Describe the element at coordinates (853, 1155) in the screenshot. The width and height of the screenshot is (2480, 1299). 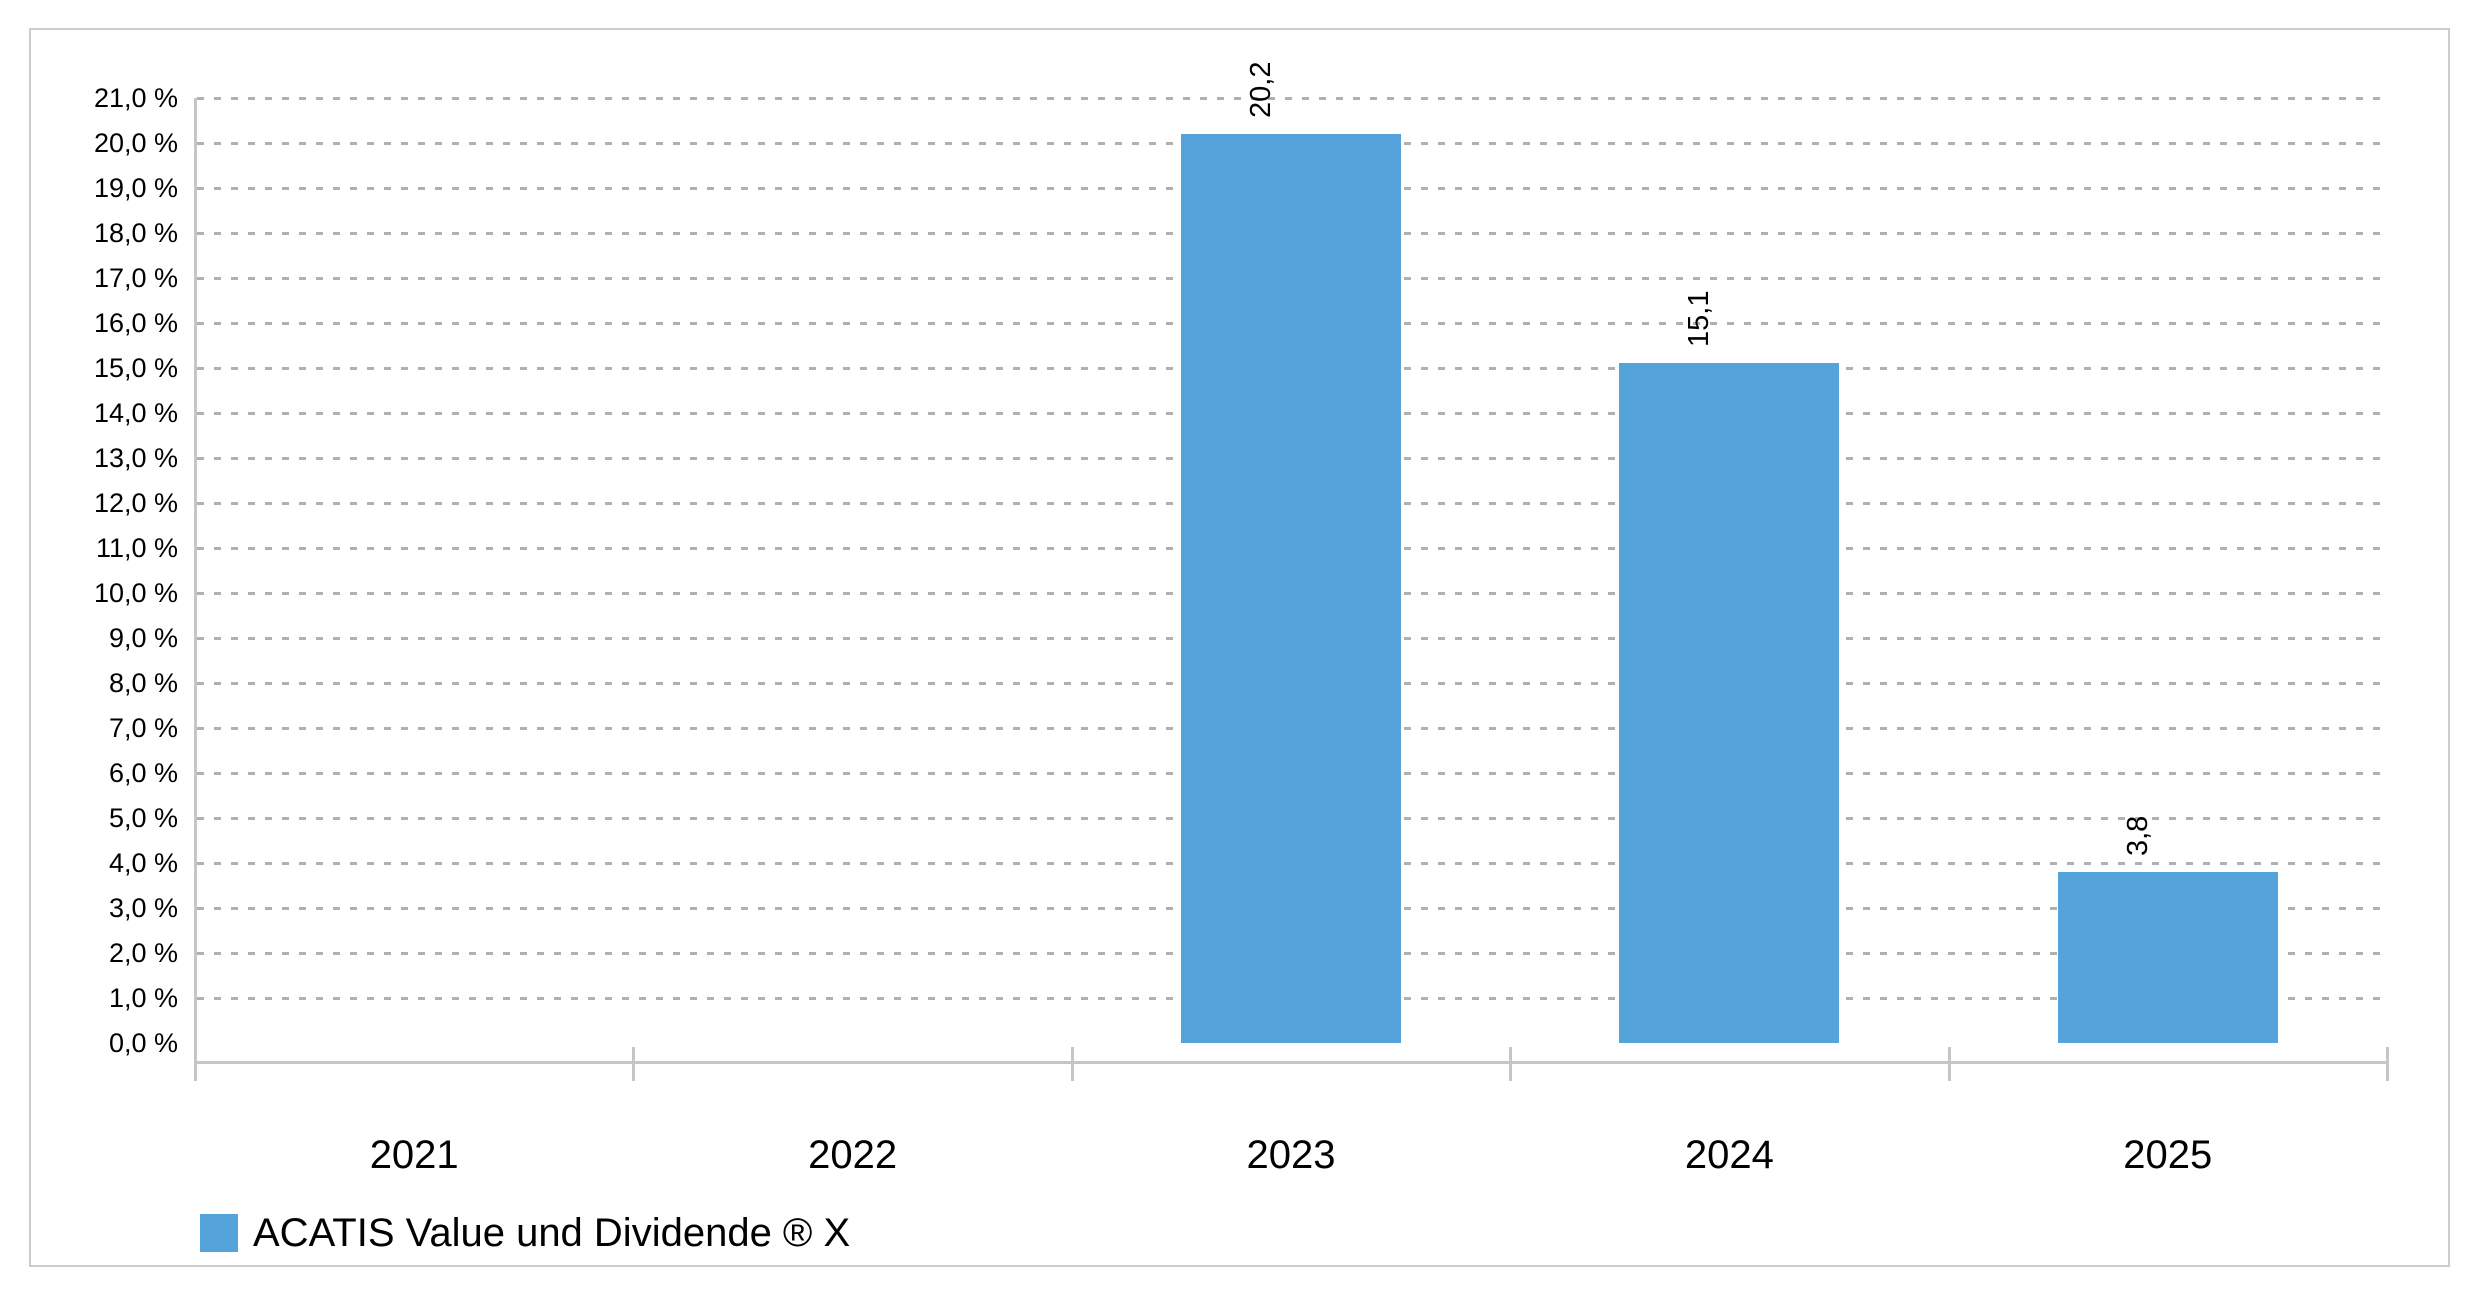
I see `x-category-label-2022: 2022` at that location.